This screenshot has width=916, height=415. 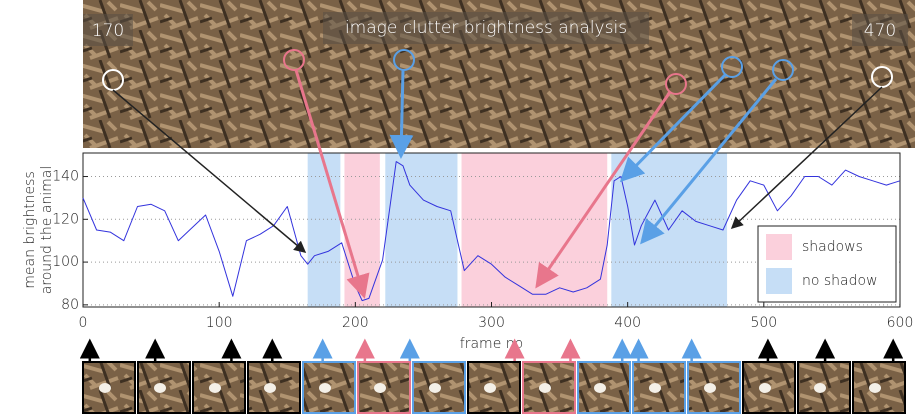 I want to click on x-tick-label: 100, so click(x=219, y=323).